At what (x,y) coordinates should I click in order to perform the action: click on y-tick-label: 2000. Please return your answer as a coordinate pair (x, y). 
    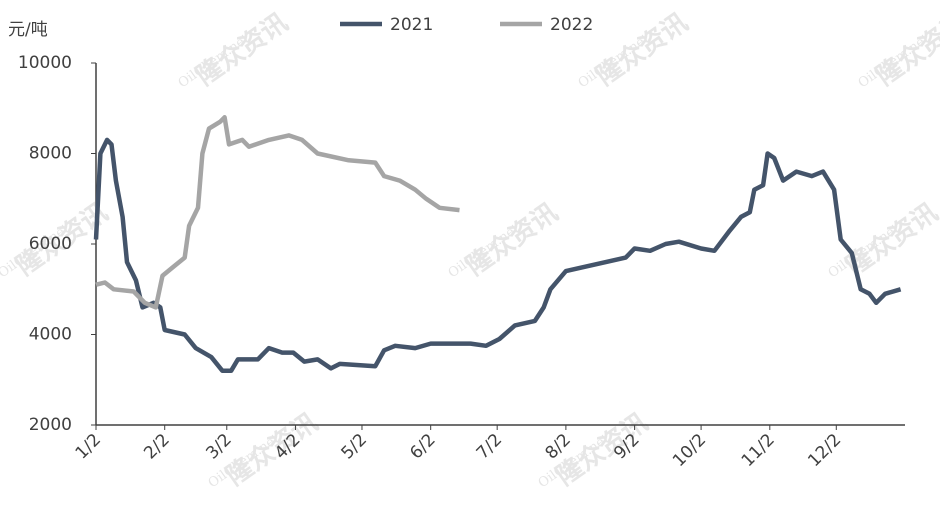
    Looking at the image, I should click on (50, 425).